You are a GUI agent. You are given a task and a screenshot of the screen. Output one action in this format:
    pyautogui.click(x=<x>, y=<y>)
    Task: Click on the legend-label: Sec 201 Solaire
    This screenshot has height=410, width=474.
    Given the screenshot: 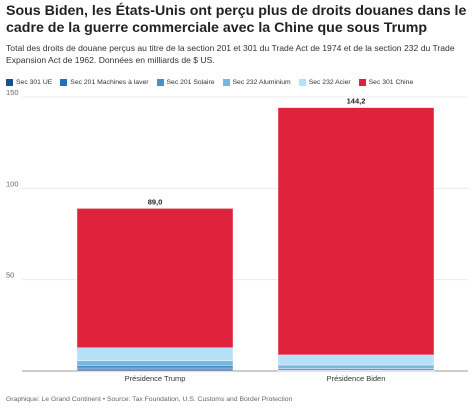 What is the action you would take?
    pyautogui.click(x=190, y=82)
    